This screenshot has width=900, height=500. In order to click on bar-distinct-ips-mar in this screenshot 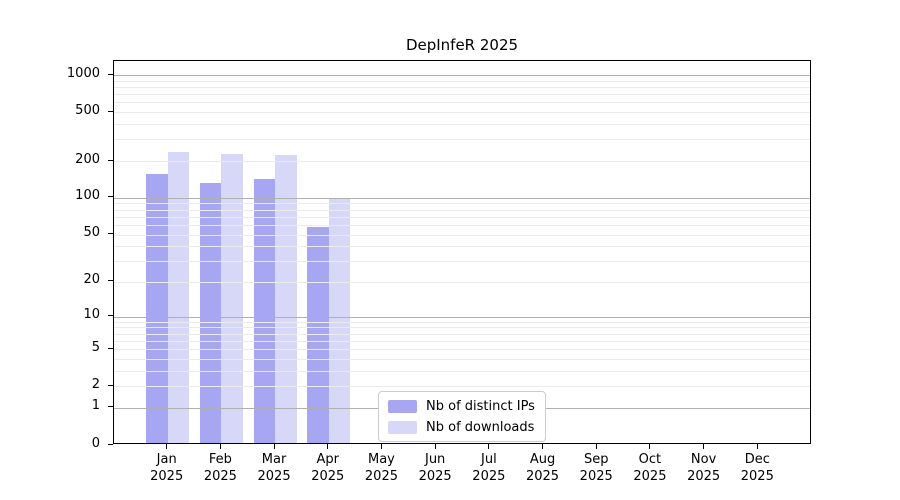, I will do `click(264, 310)`.